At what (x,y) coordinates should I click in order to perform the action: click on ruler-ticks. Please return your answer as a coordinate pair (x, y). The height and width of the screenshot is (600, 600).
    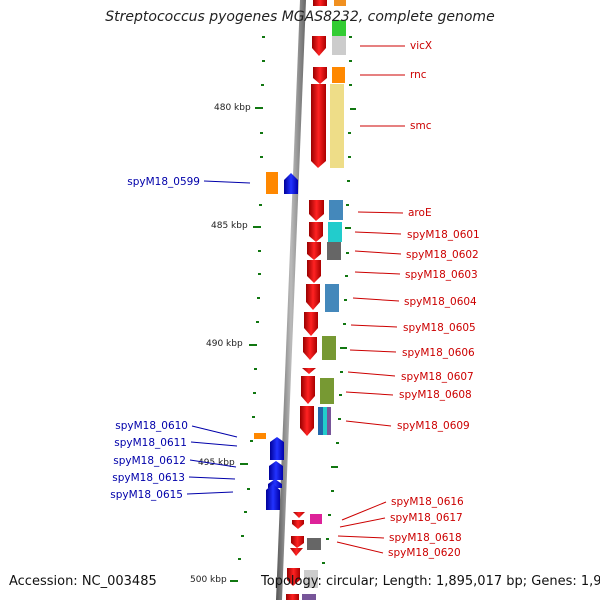
    Looking at the image, I should click on (247, 309).